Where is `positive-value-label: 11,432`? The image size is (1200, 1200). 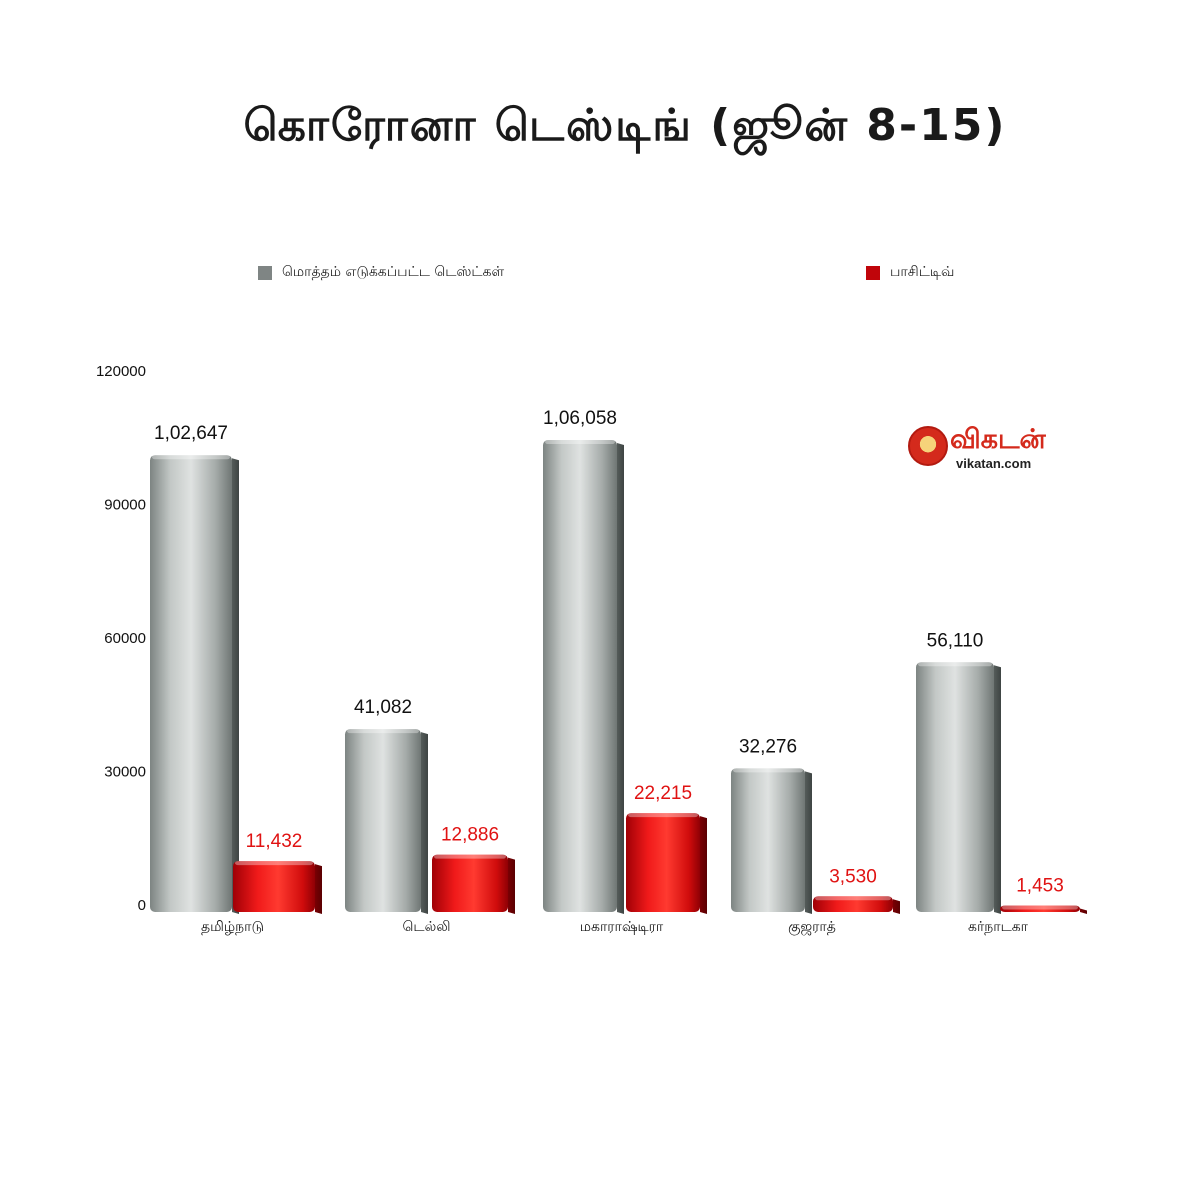
positive-value-label: 11,432 is located at coordinates (274, 841).